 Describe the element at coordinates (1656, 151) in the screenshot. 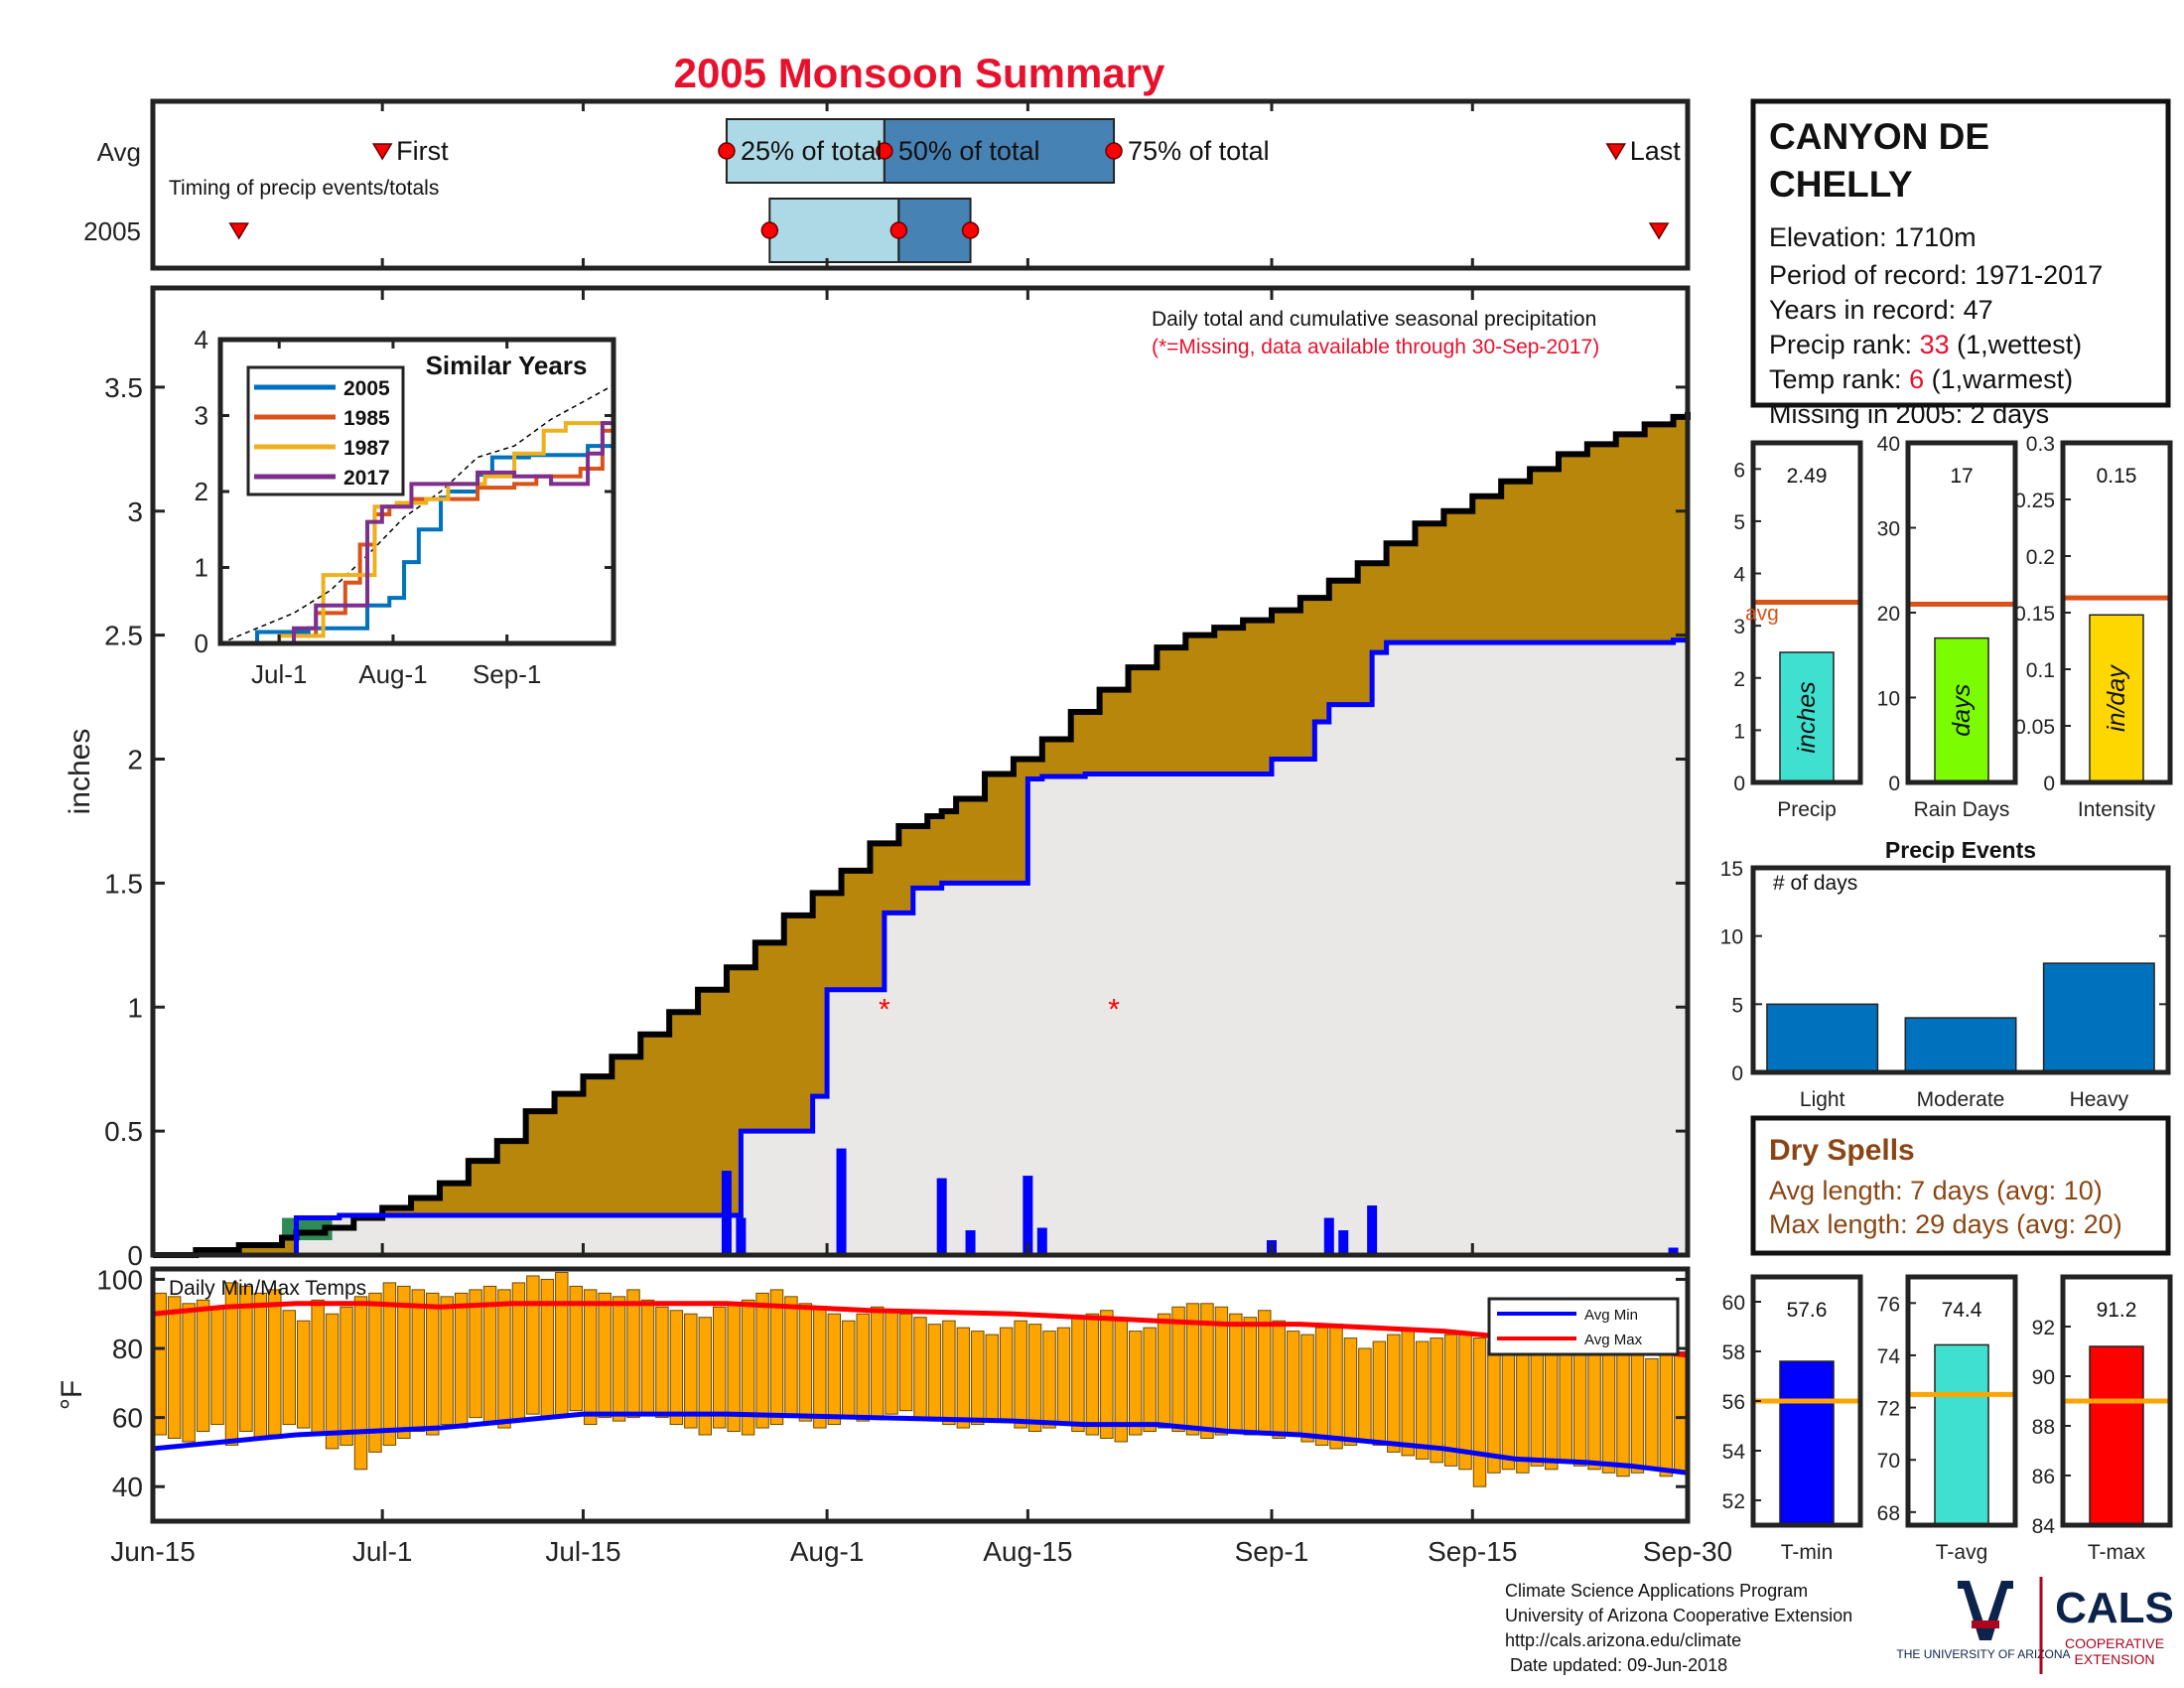

I see `timing-last-label: Last` at that location.